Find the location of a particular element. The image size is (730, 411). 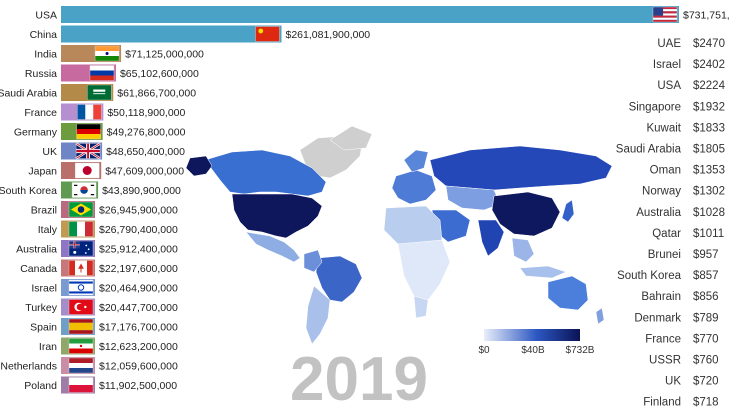

canada-flag-icon is located at coordinates (81, 268).